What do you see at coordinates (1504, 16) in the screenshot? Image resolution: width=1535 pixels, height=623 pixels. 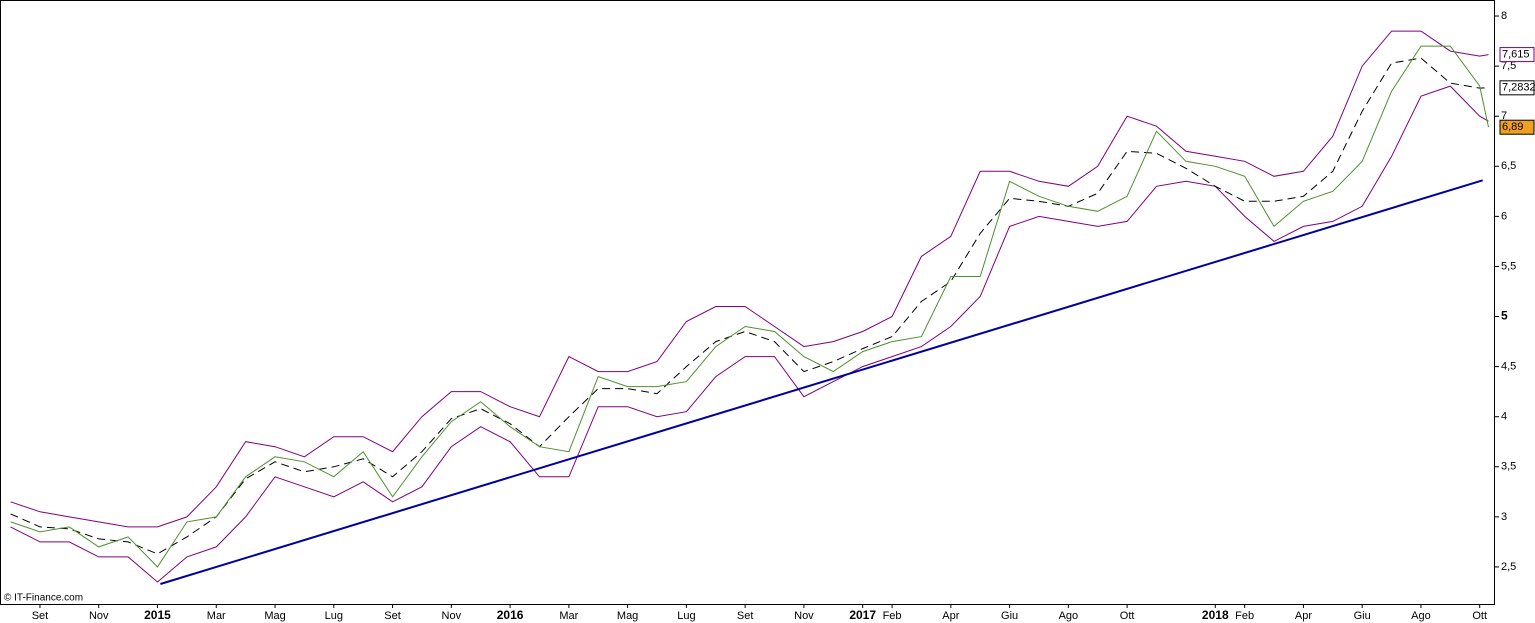 I see `y-tick-label: 8` at bounding box center [1504, 16].